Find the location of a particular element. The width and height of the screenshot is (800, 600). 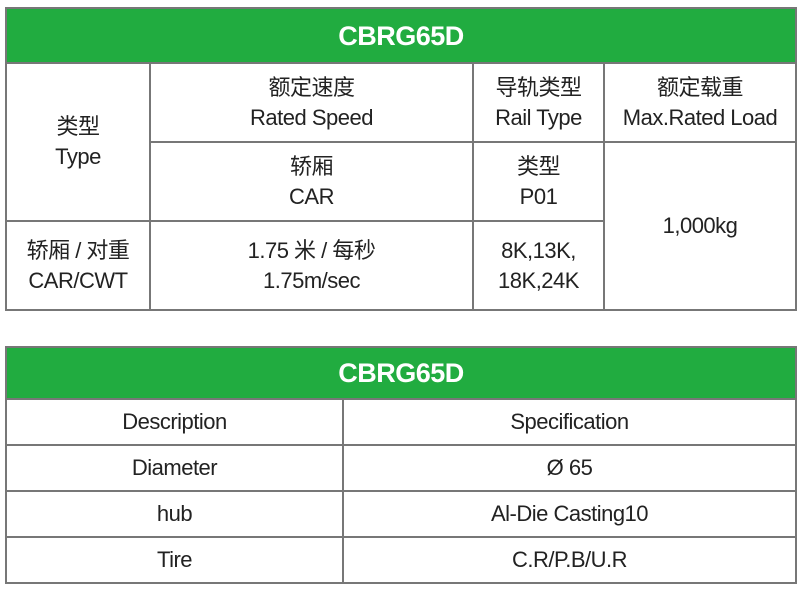

carcwt-cn: 轿厢 / 对重 is located at coordinates (78, 250).